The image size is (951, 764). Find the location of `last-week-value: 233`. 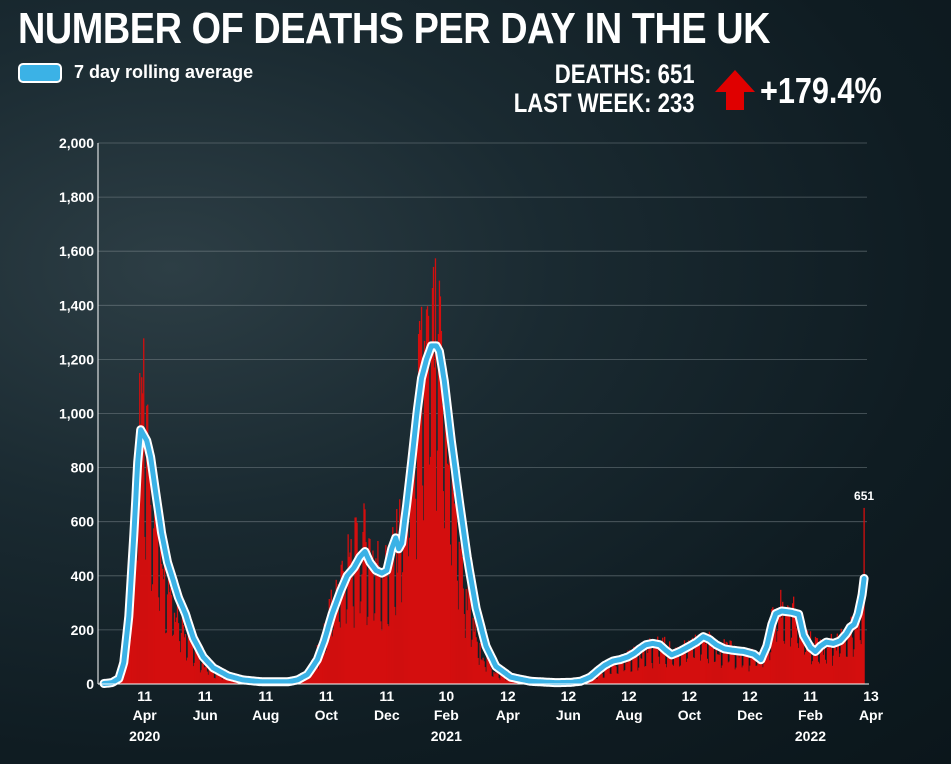

last-week-value: 233 is located at coordinates (676, 103).